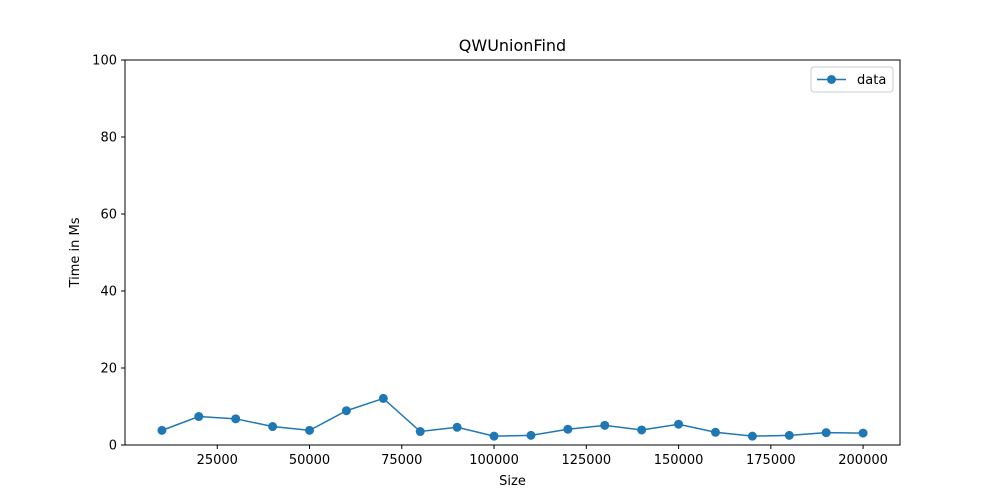 Image resolution: width=1000 pixels, height=500 pixels. Describe the element at coordinates (108, 292) in the screenshot. I see `y-tick-label: 40` at that location.